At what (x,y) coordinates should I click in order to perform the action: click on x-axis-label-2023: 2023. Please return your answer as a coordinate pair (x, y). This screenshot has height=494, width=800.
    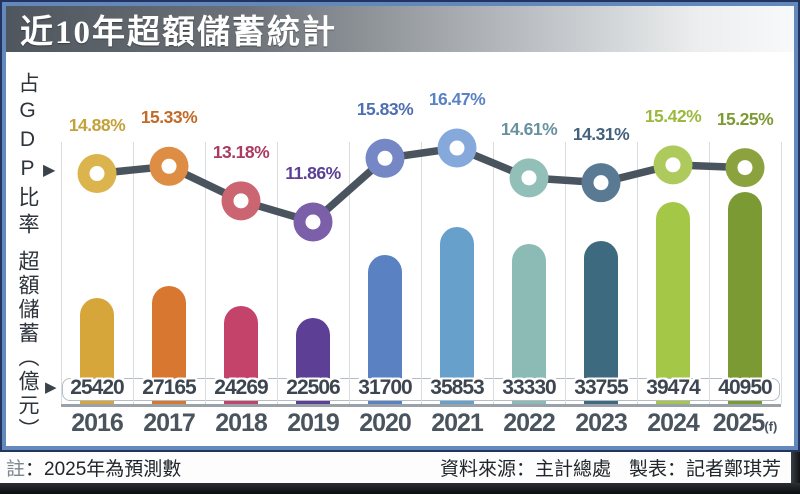
    Looking at the image, I should click on (601, 423).